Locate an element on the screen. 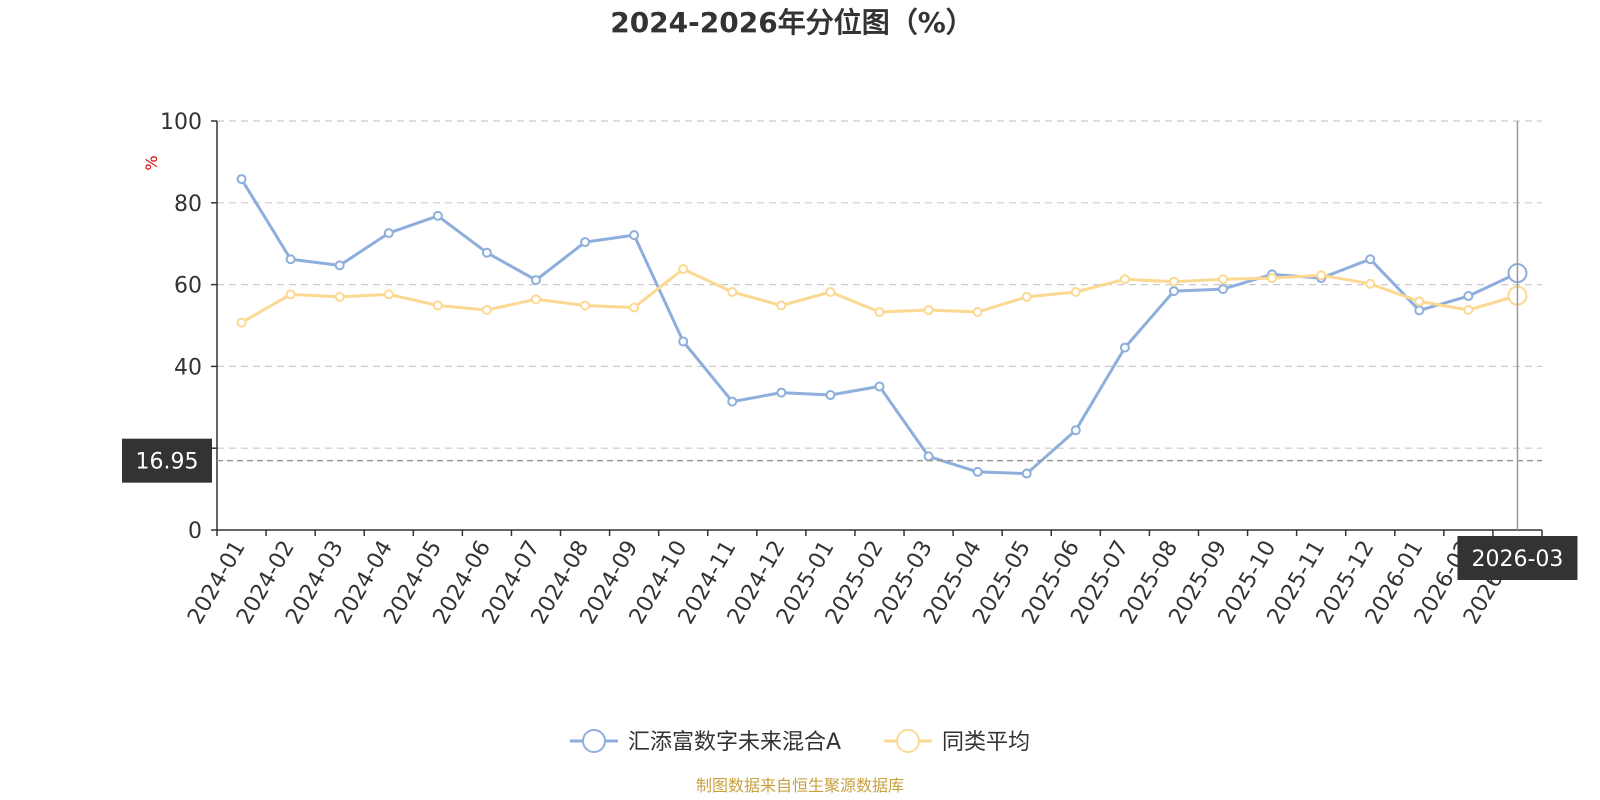  crosshair-x-label: 2026-03 is located at coordinates (1518, 559).